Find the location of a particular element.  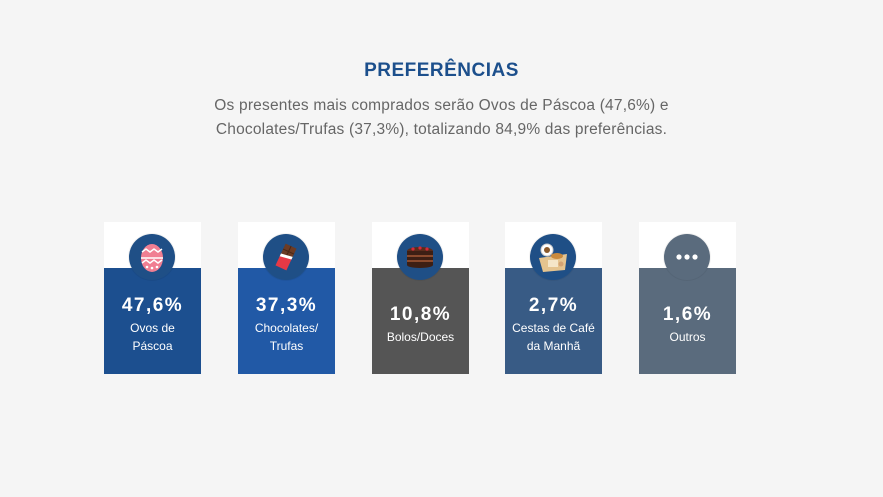

card-cestas-cafe: 2,7% Cestas de Café da Manhã is located at coordinates (553, 298).